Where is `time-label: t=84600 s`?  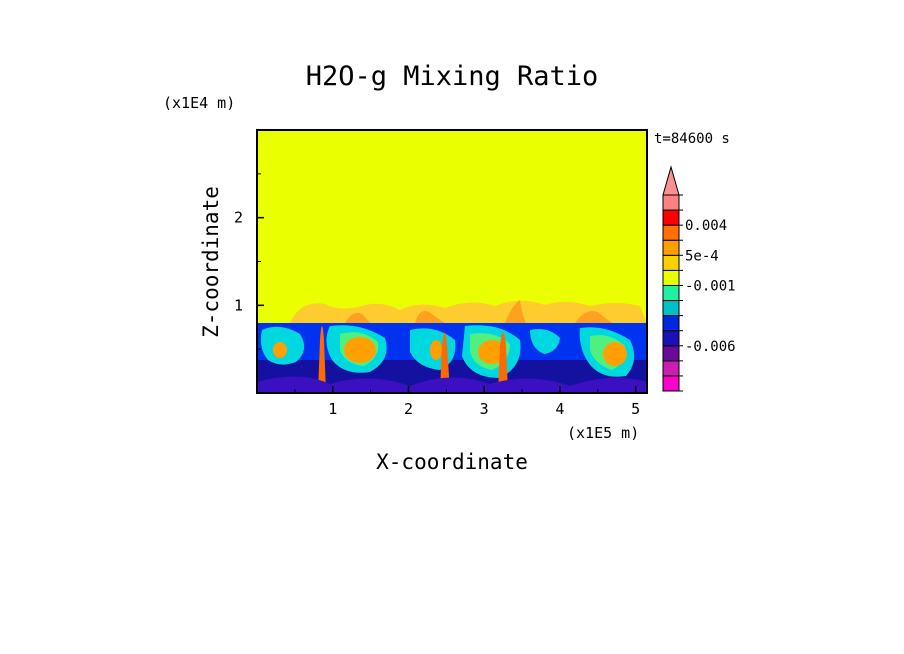
time-label: t=84600 s is located at coordinates (692, 139).